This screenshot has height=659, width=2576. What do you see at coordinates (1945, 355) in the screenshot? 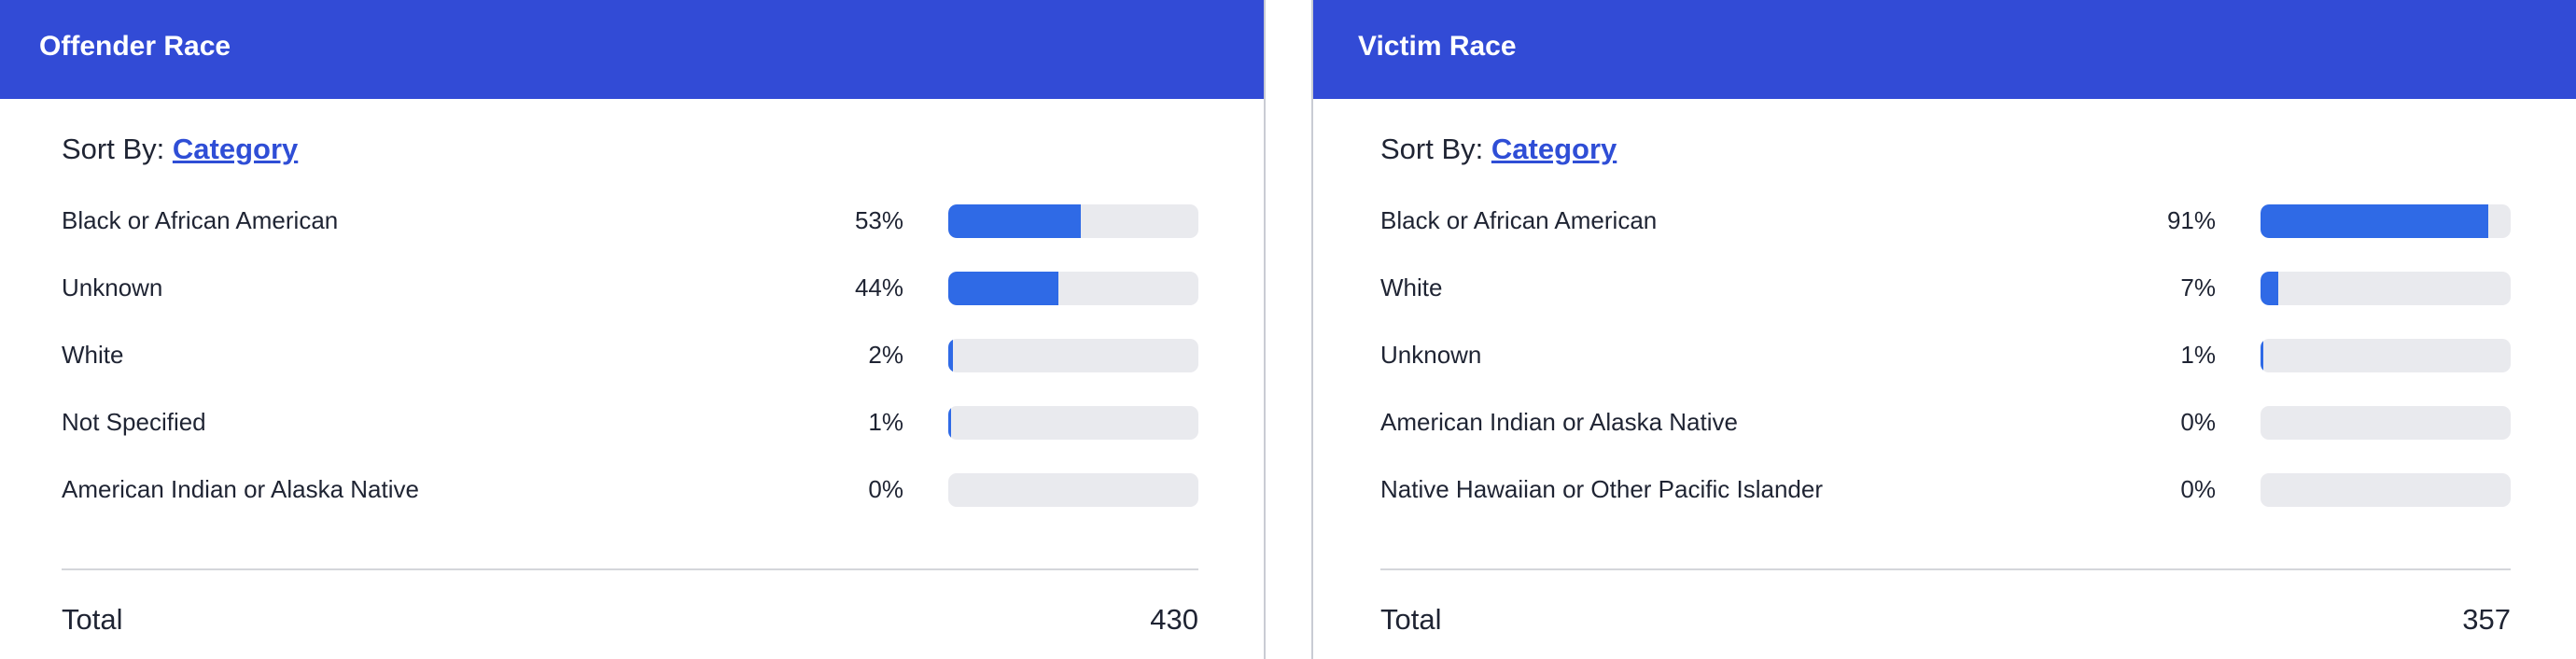
I see `row: Unknown 1%` at bounding box center [1945, 355].